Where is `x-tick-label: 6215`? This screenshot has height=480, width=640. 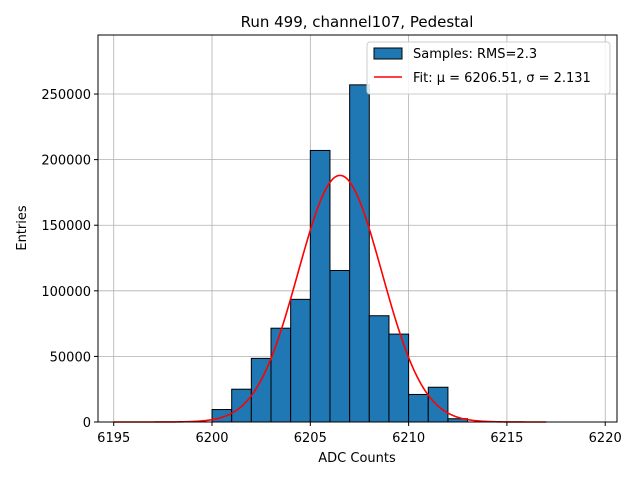 x-tick-label: 6215 is located at coordinates (506, 438).